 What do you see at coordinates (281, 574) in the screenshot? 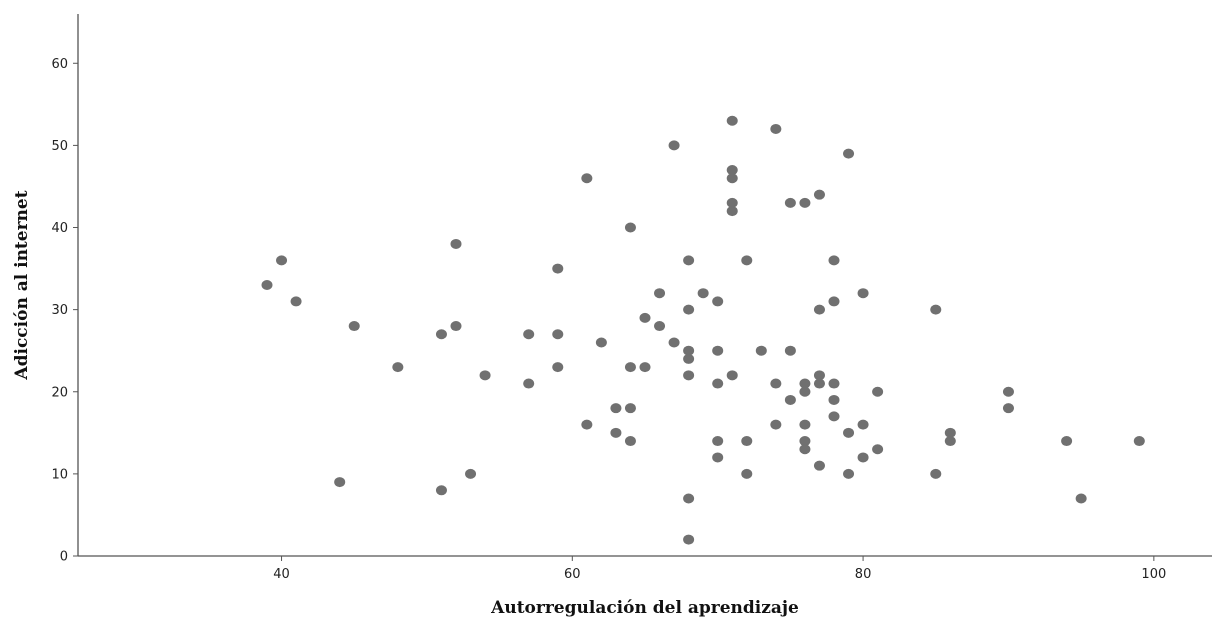
I see `x-tick-label: 40` at bounding box center [281, 574].